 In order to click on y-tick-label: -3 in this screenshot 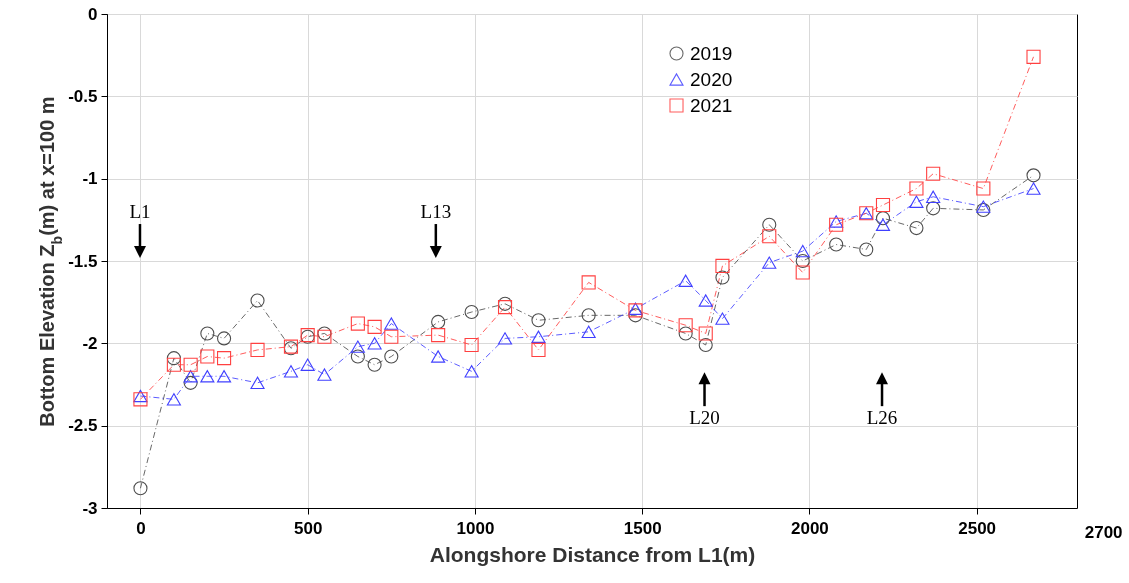, I will do `click(90, 508)`.